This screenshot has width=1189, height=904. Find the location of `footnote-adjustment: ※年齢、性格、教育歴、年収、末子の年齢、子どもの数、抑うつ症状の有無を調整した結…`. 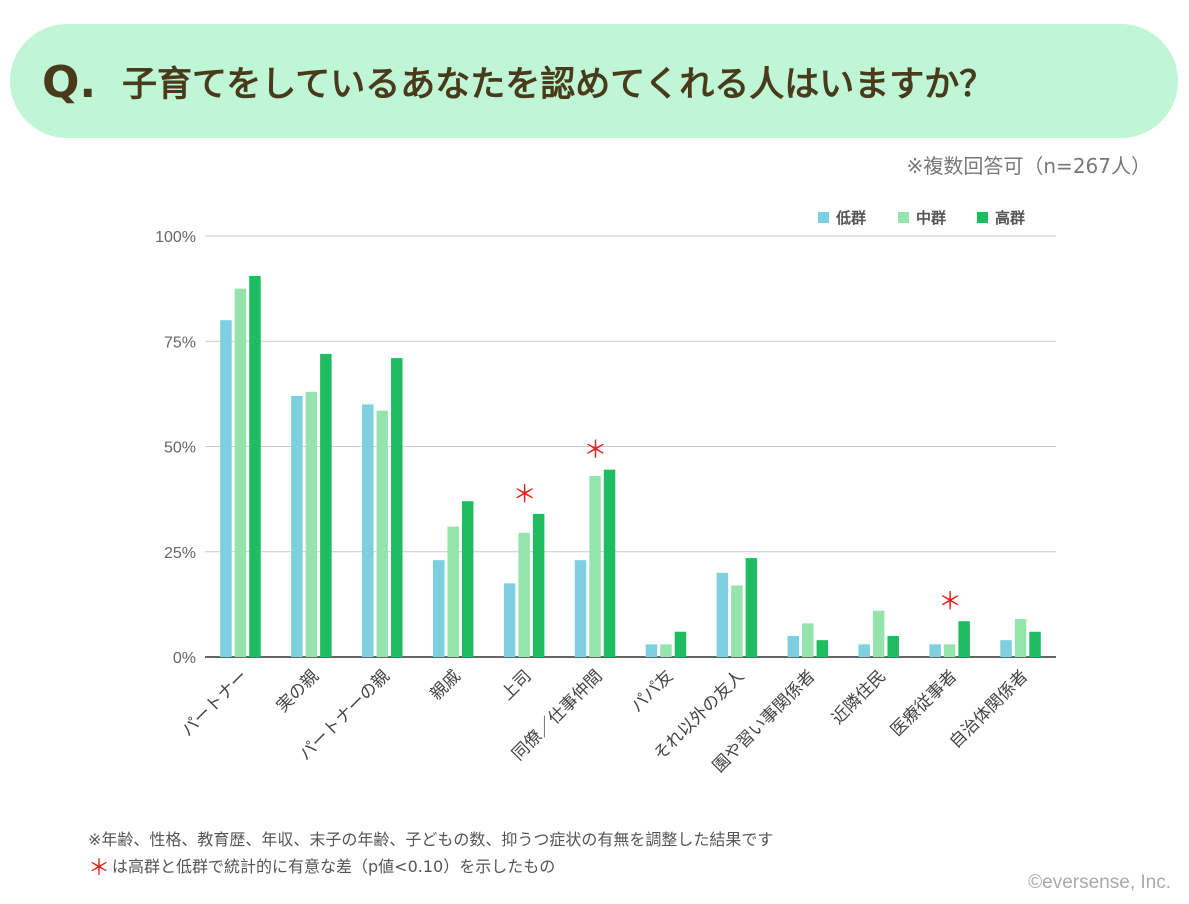

footnote-adjustment: ※年齢、性格、教育歴、年収、末子の年齢、子どもの数、抑うつ症状の有無を調整した結… is located at coordinates (431, 839).